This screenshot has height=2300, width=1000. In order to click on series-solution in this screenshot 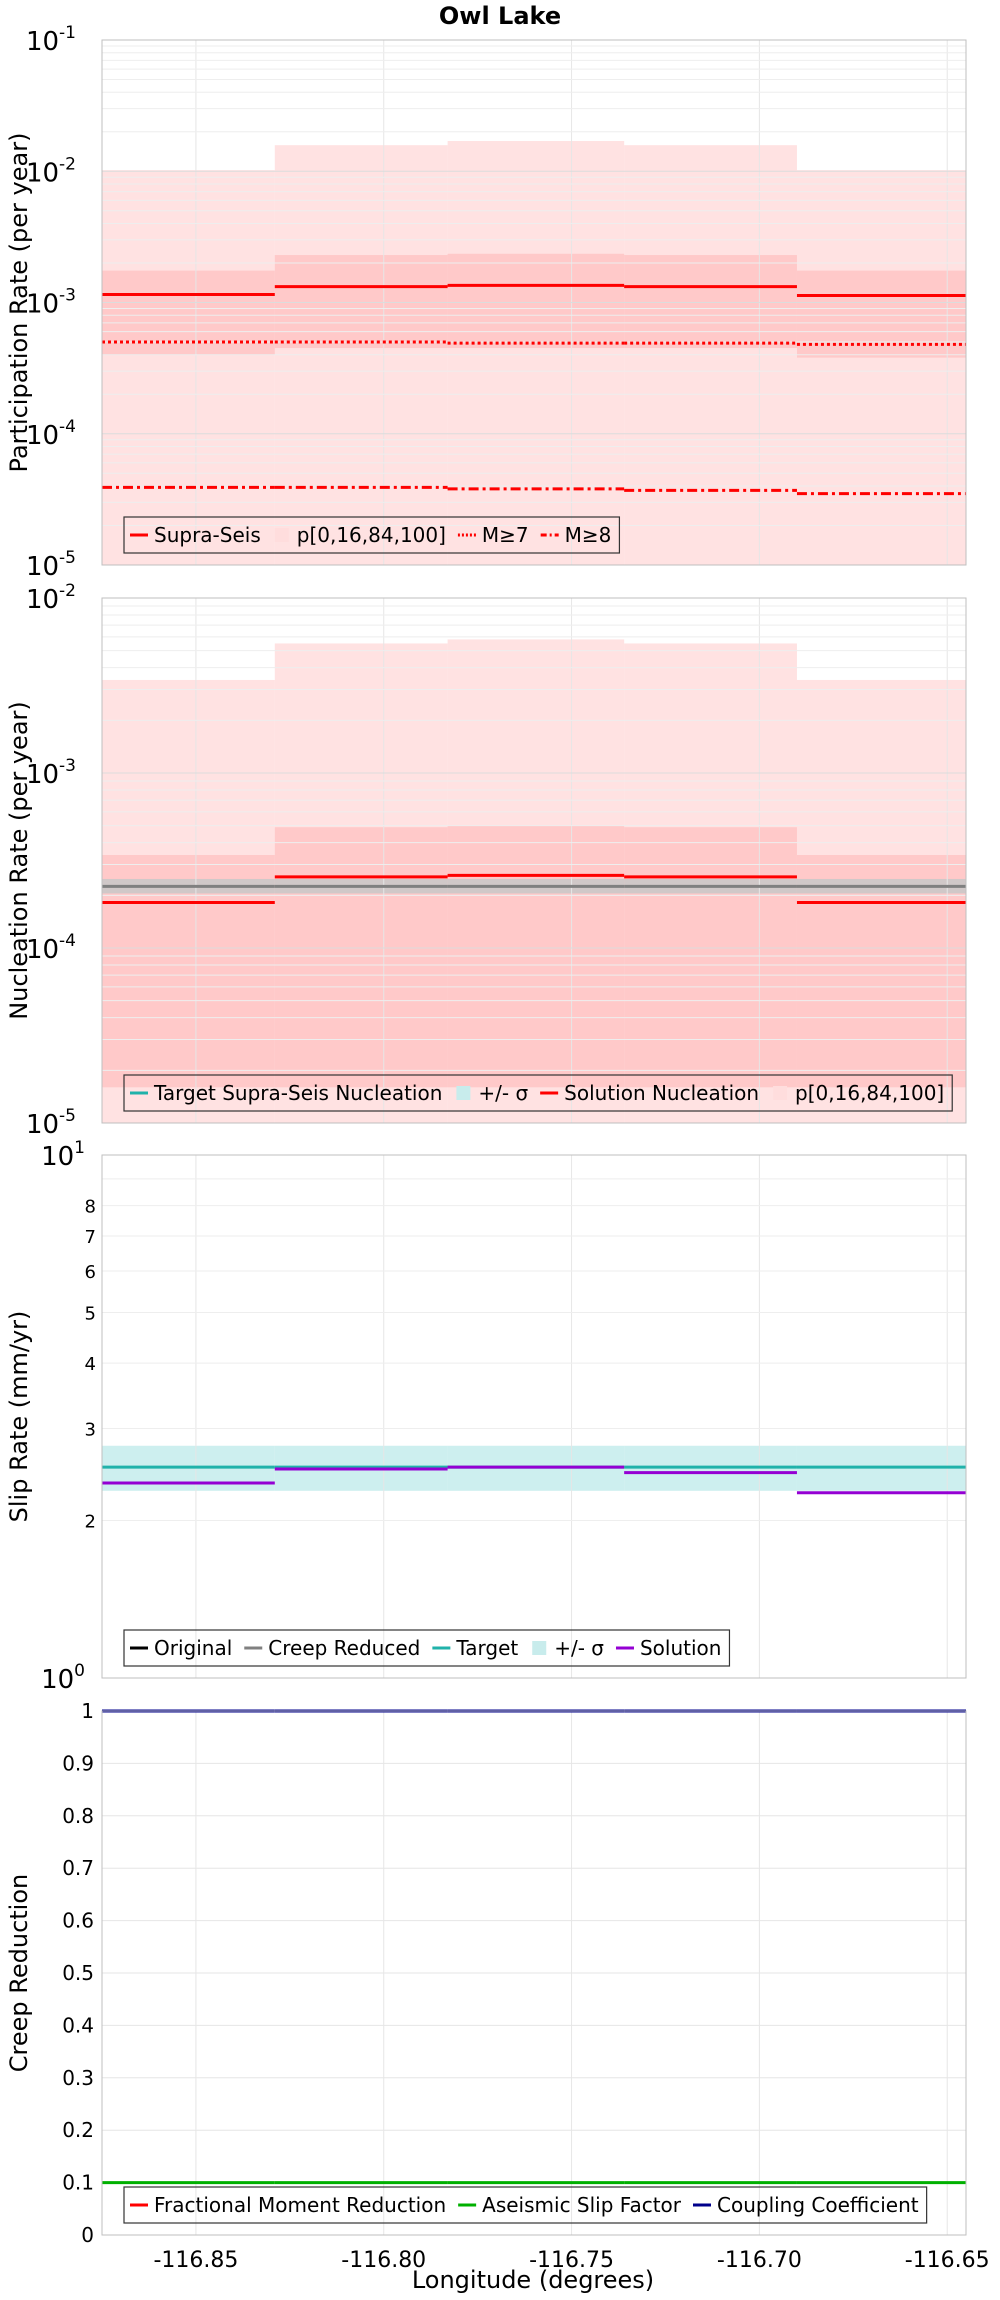, I will do `click(534, 1480)`.